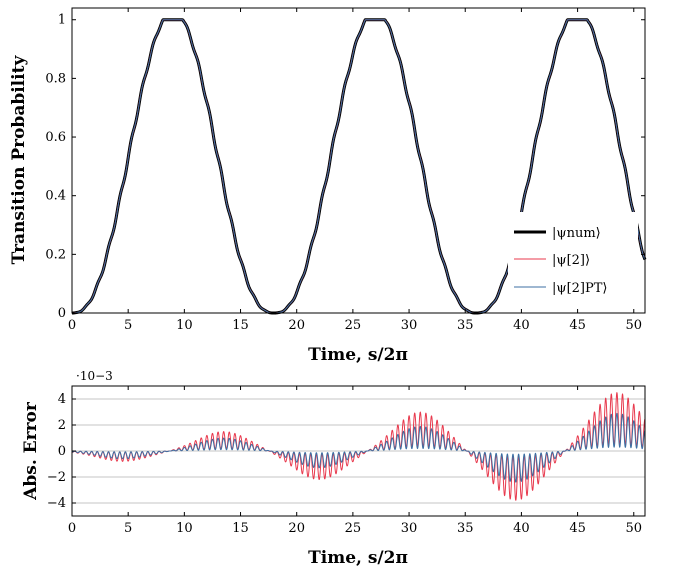  Describe the element at coordinates (184, 528) in the screenshot. I see `bottom-x-tick-label: 10` at that location.